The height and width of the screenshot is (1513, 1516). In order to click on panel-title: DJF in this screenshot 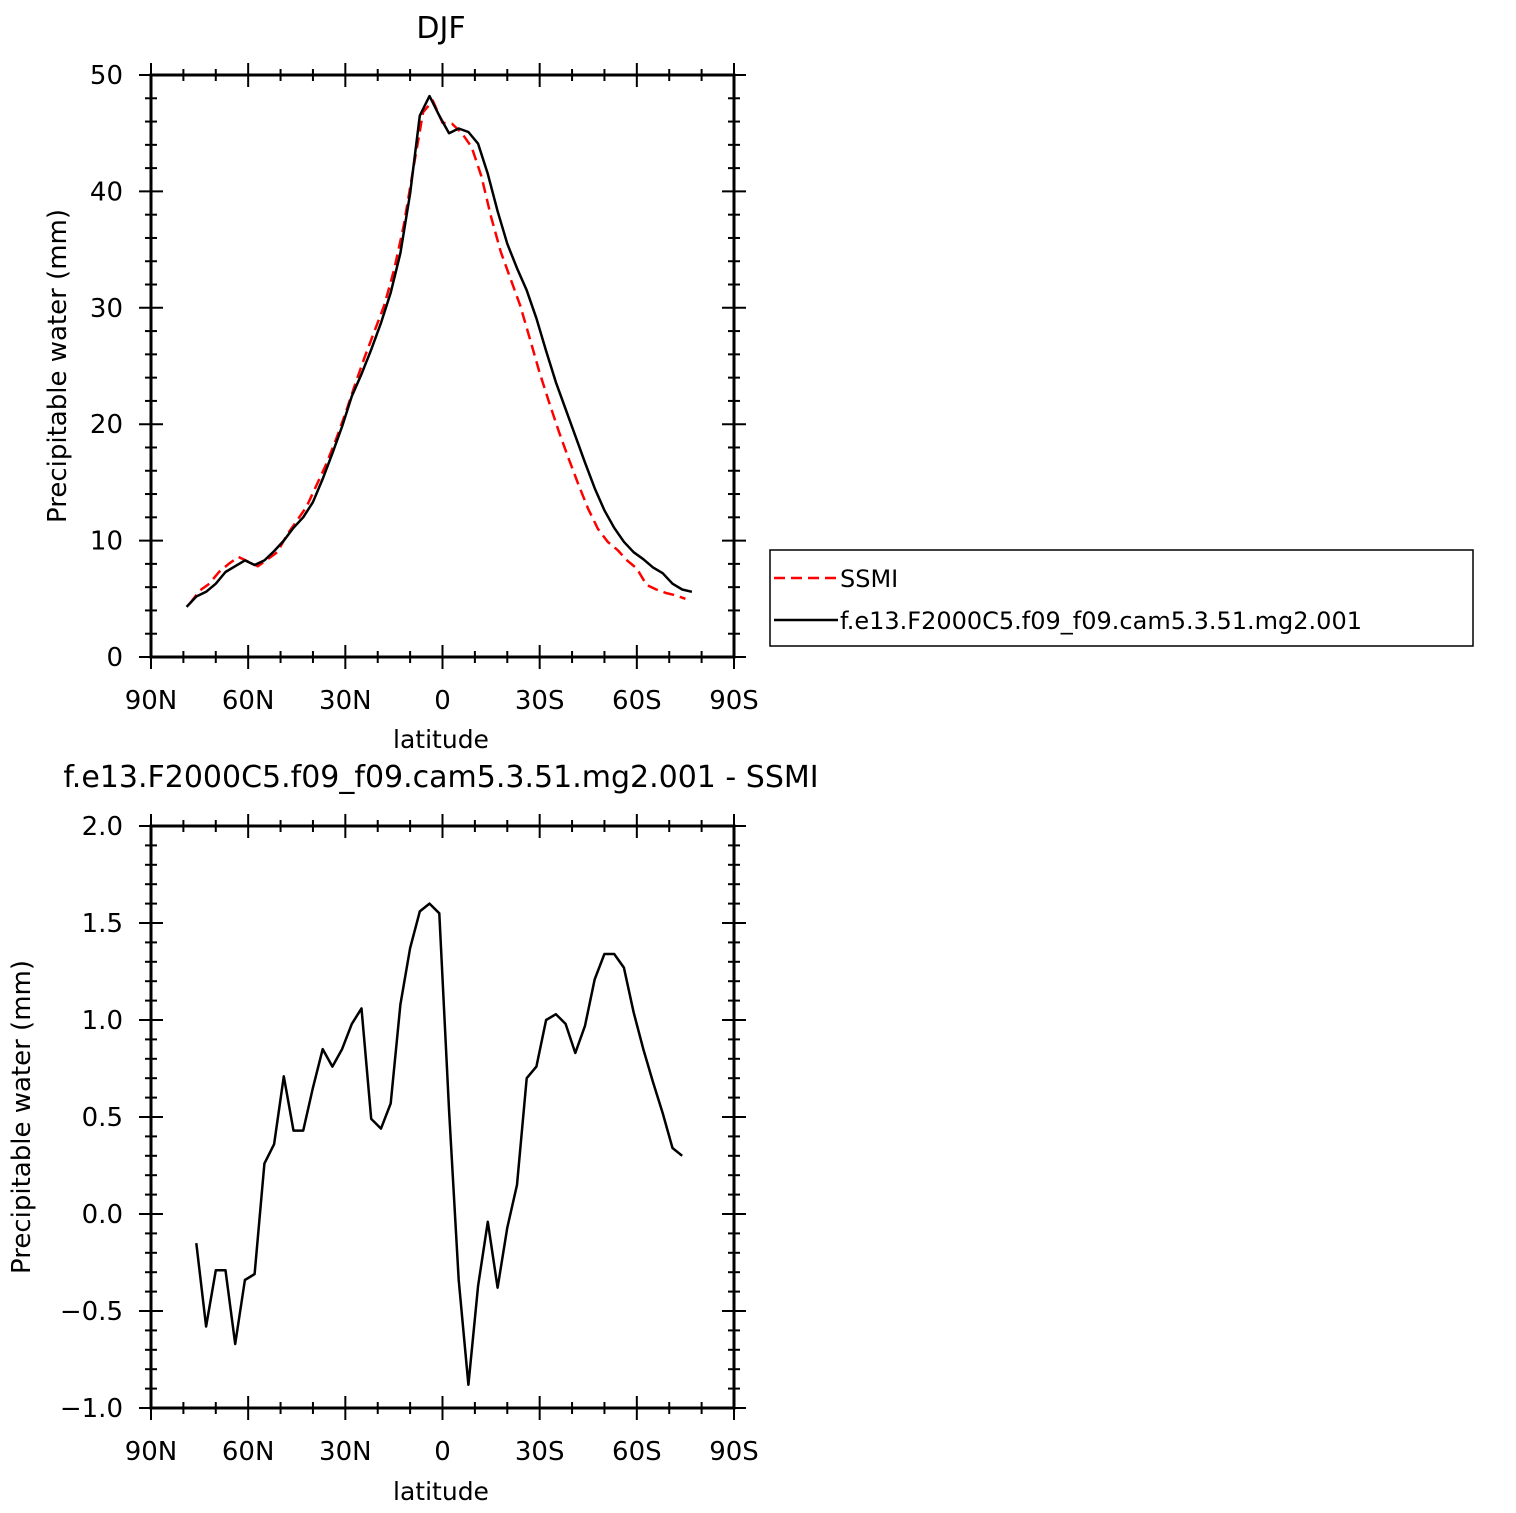, I will do `click(440, 28)`.